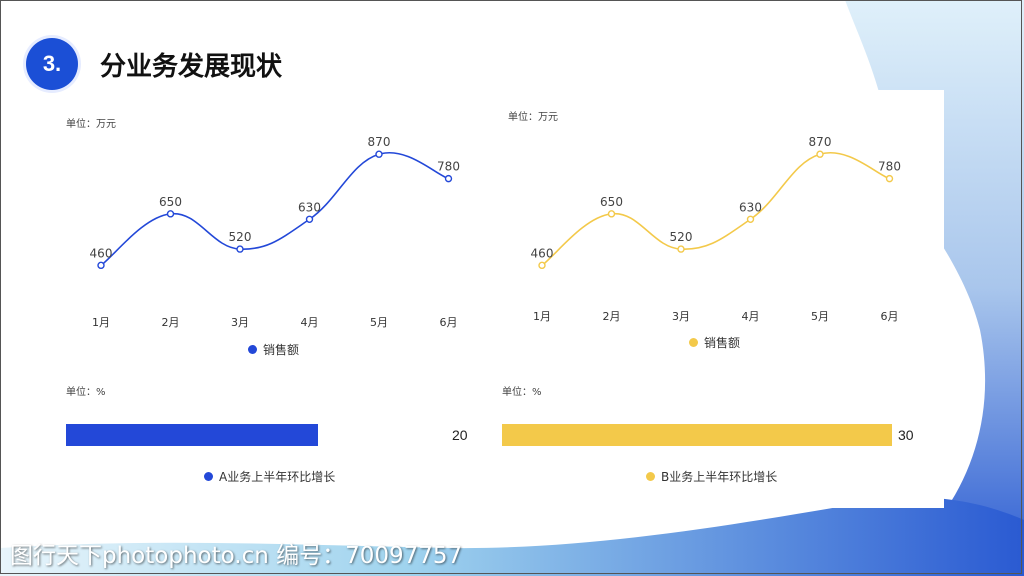  What do you see at coordinates (86, 392) in the screenshot?
I see `left-bar-unit: 单位：%` at bounding box center [86, 392].